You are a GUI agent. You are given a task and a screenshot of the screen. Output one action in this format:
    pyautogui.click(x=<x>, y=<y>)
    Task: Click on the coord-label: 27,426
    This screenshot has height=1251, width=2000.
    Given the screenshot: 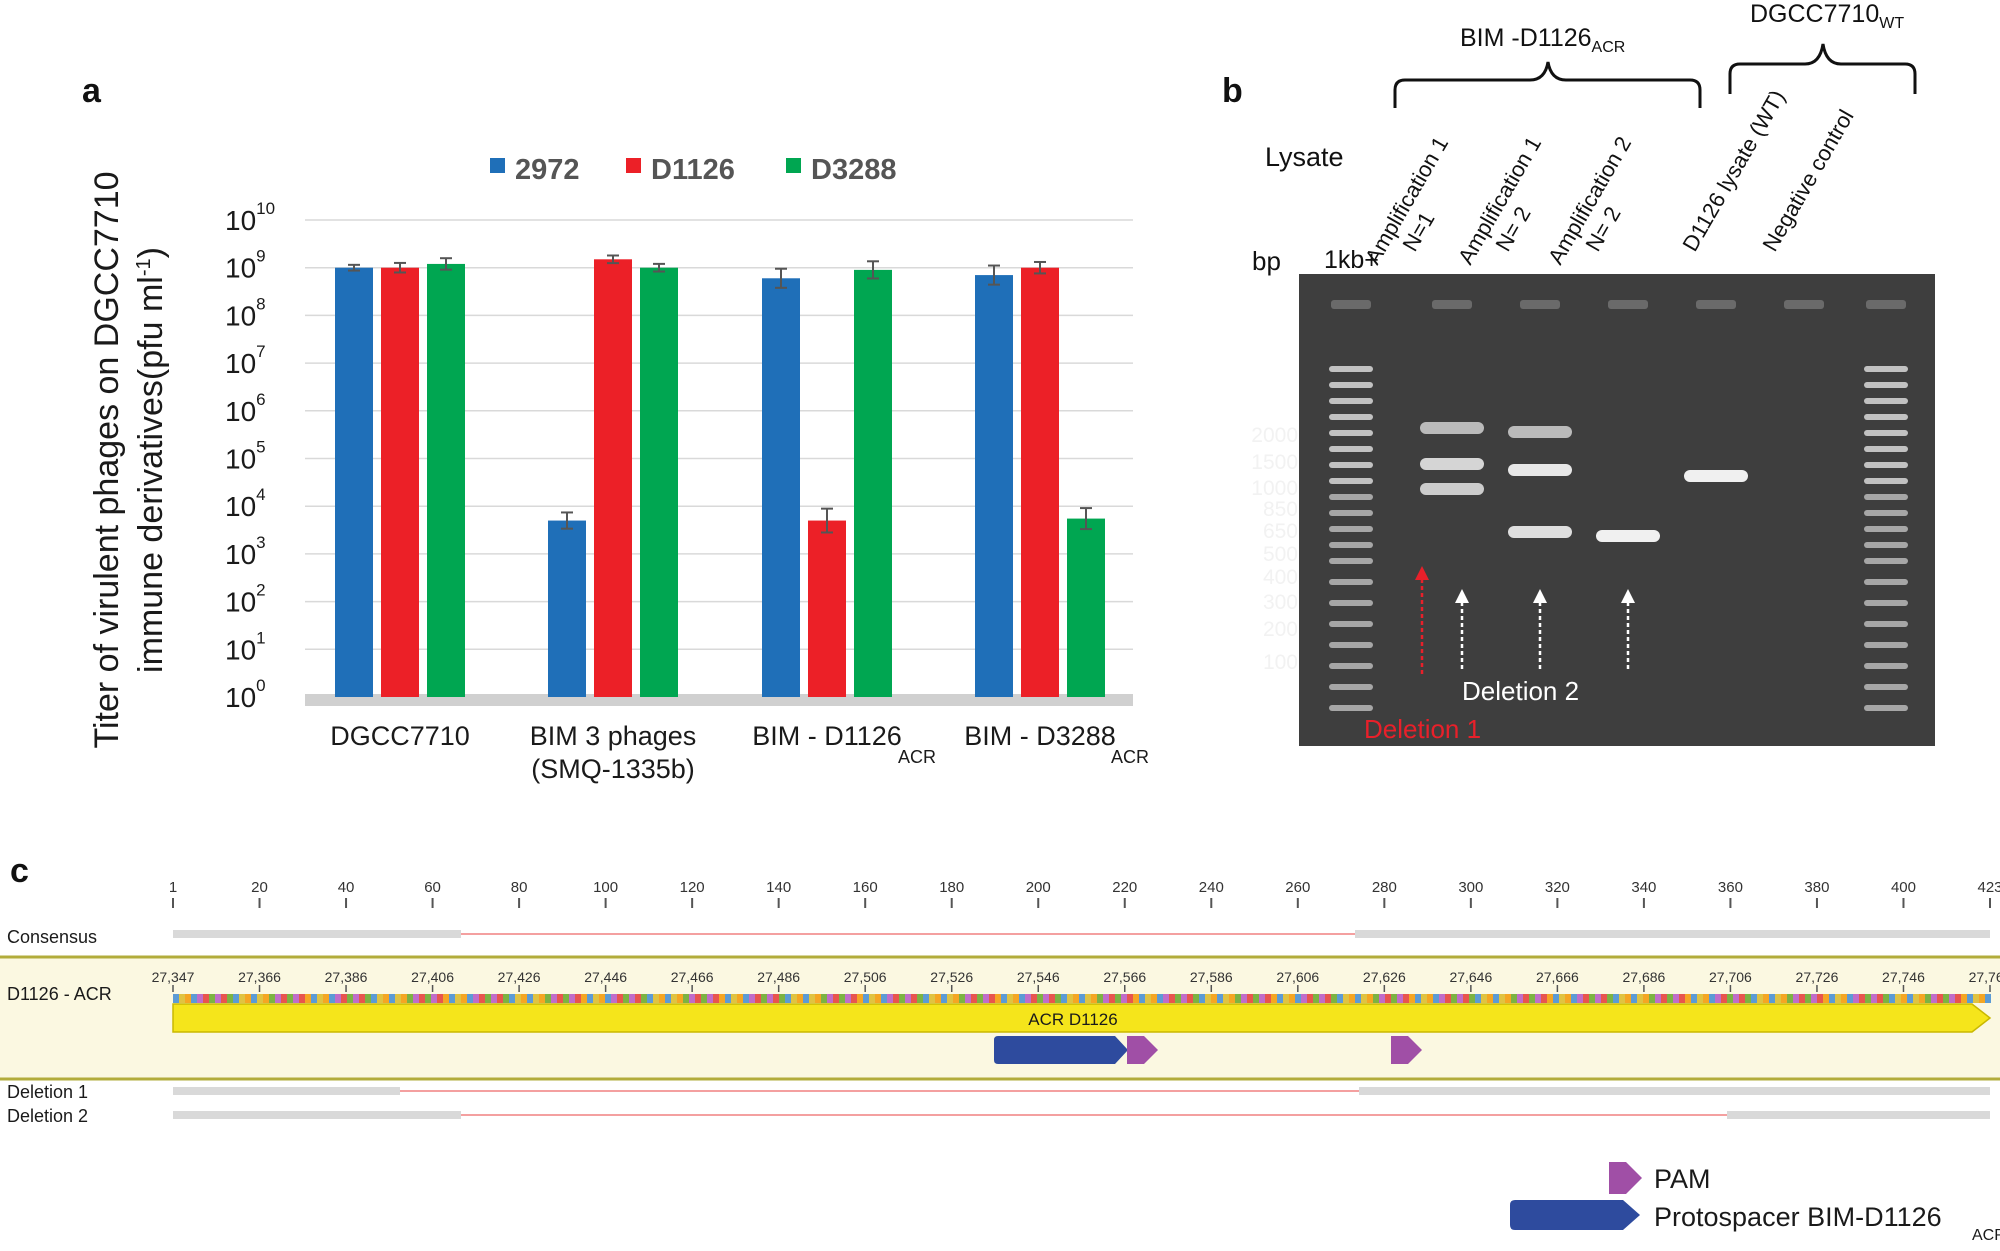 What is the action you would take?
    pyautogui.click(x=519, y=977)
    